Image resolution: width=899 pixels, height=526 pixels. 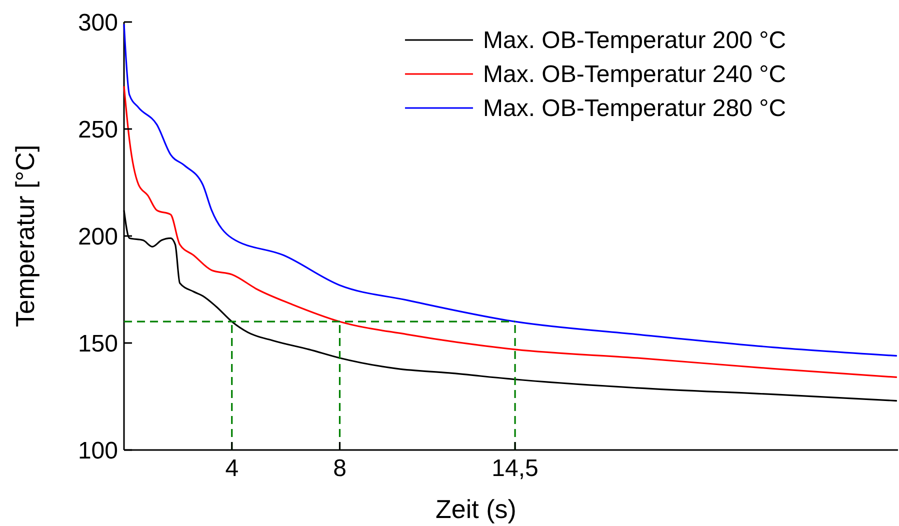 I want to click on y-tick-label: 150, so click(x=98, y=344).